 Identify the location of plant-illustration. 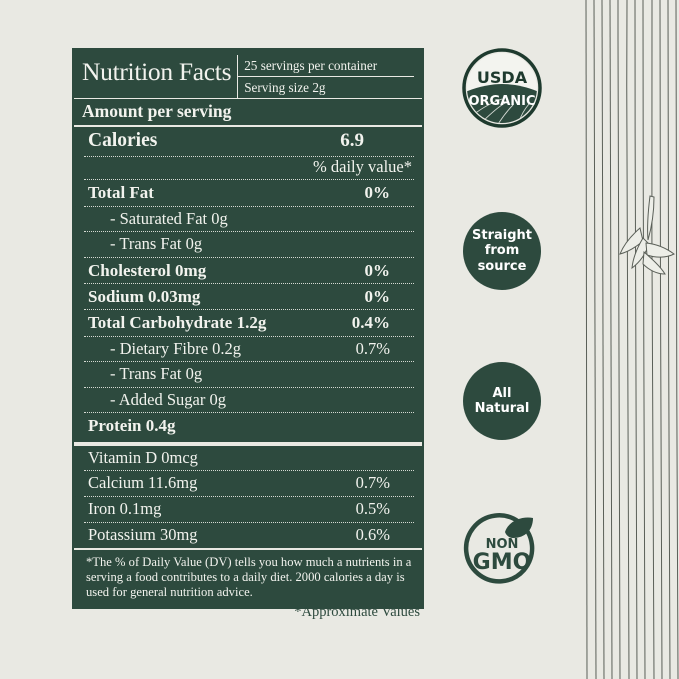
(632, 339).